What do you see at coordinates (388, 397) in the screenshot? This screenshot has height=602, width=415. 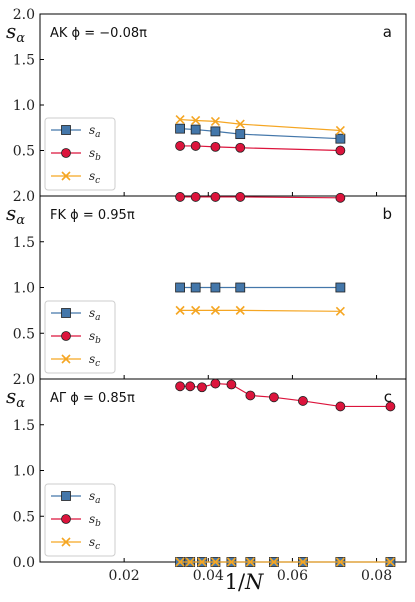 I see `panel-letter: c` at bounding box center [388, 397].